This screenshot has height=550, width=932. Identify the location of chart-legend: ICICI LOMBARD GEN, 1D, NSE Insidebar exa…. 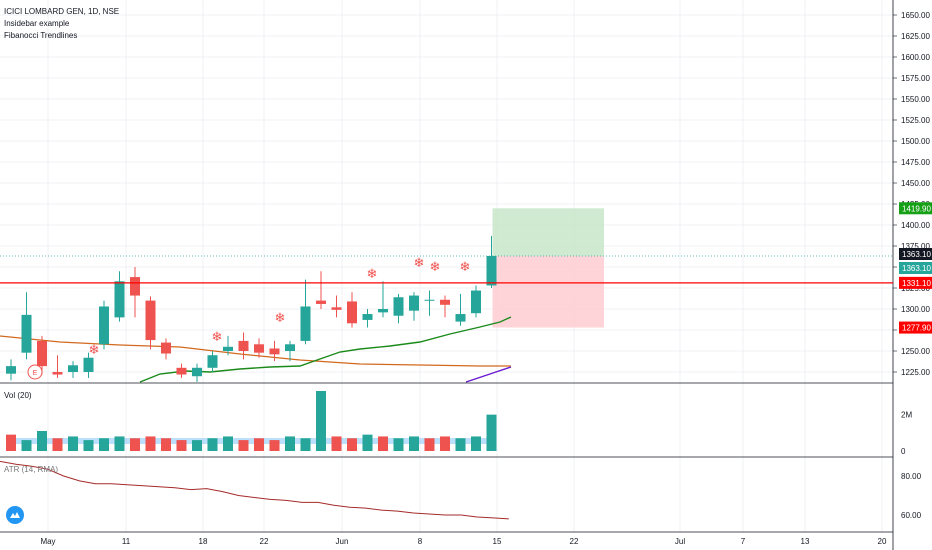
(61, 24).